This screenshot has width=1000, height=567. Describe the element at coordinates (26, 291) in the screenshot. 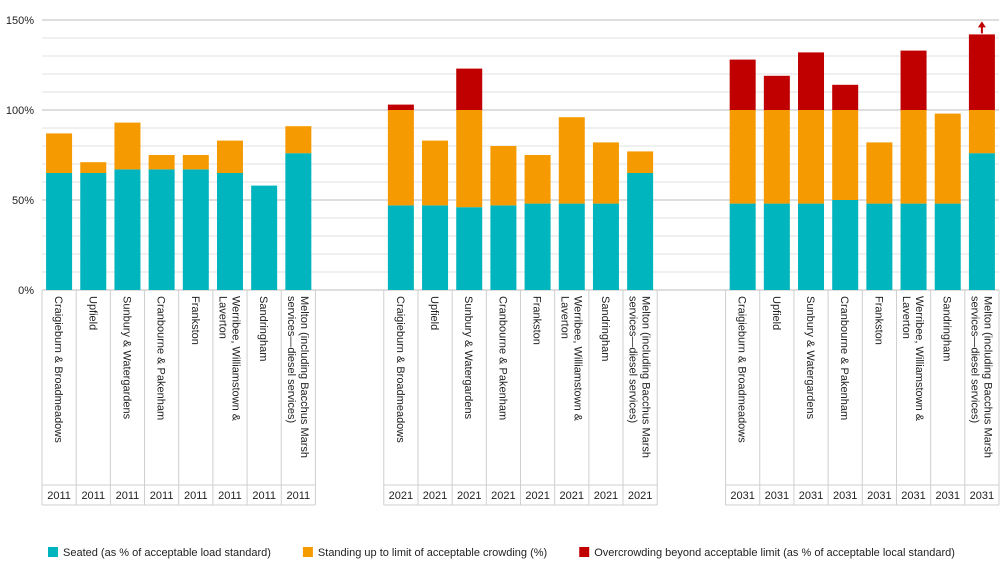

I see `y-tick-label: 0%` at that location.